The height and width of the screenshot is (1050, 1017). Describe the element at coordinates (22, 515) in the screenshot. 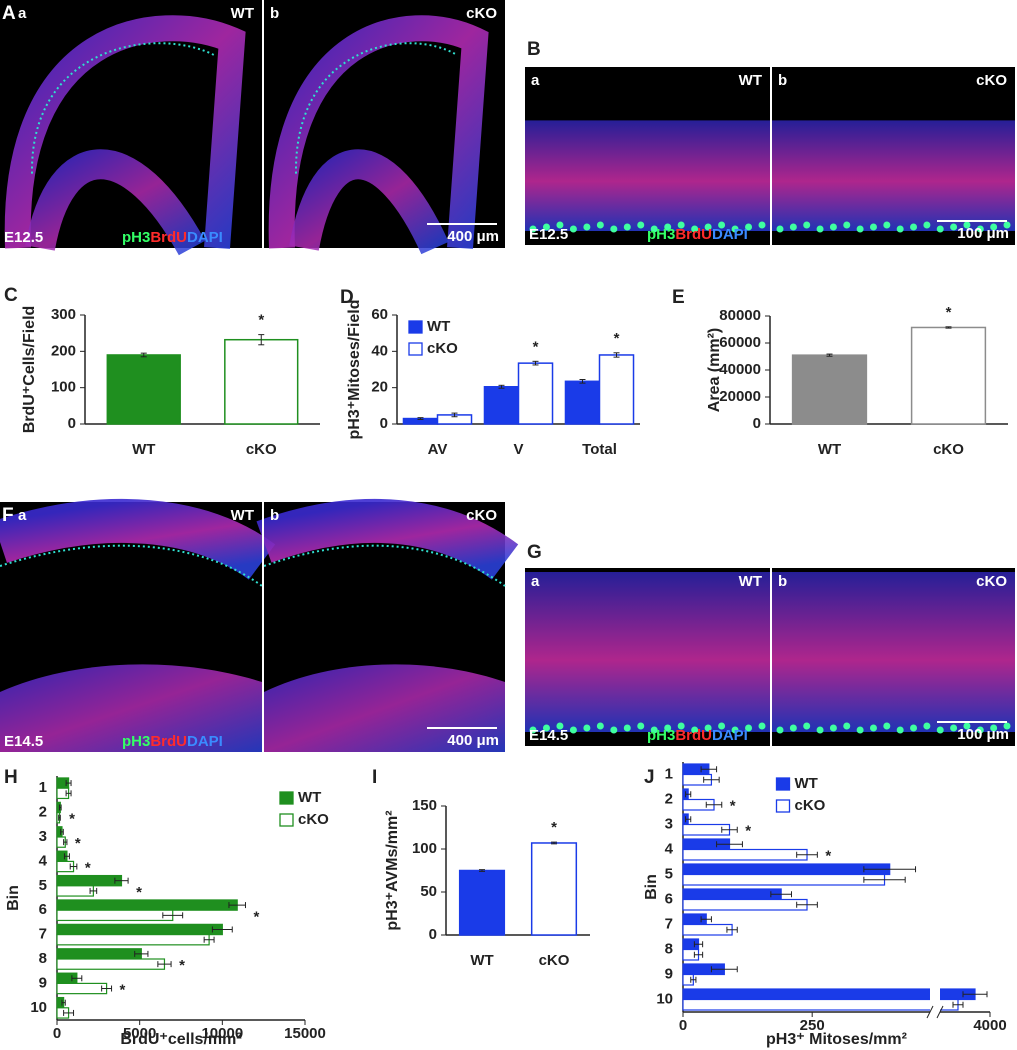

I see `subpanel-letter: a` at that location.